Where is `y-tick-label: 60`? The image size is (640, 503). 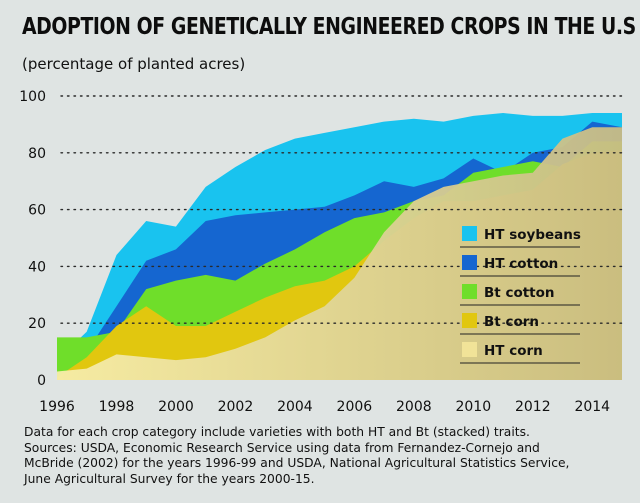
y-tick-label: 60 is located at coordinates (37, 211).